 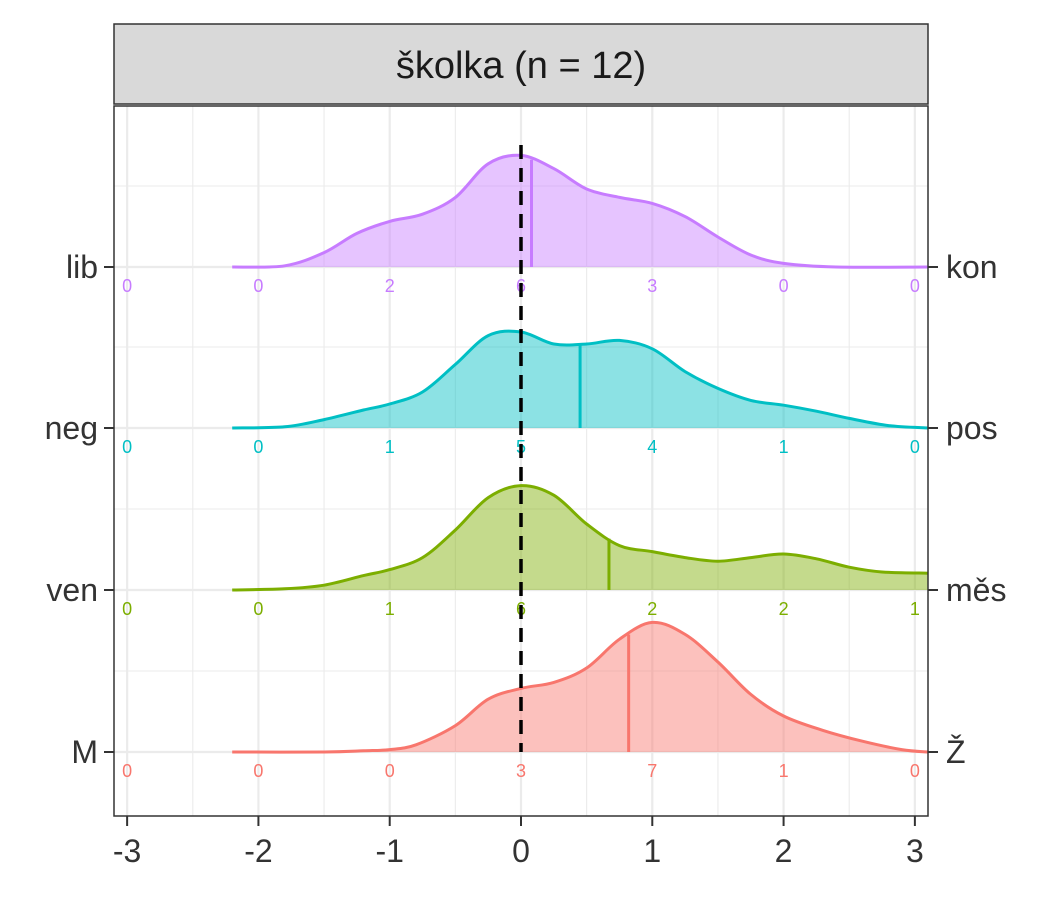 I want to click on facet-title: školka (n = 12), so click(x=521, y=66).